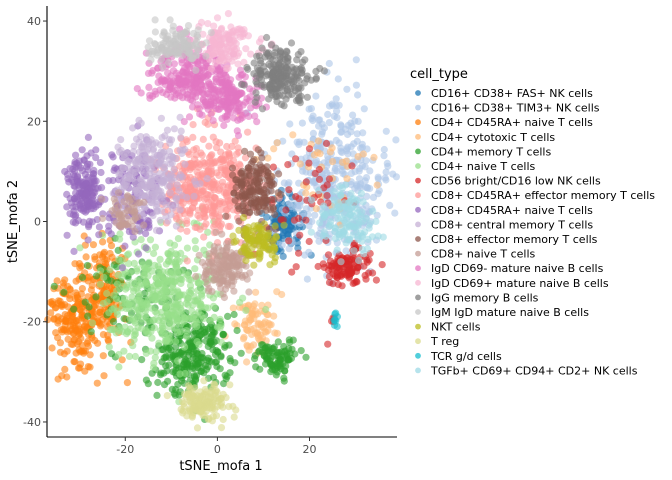  I want to click on legend-label: IgG memory B cells, so click(485, 297).